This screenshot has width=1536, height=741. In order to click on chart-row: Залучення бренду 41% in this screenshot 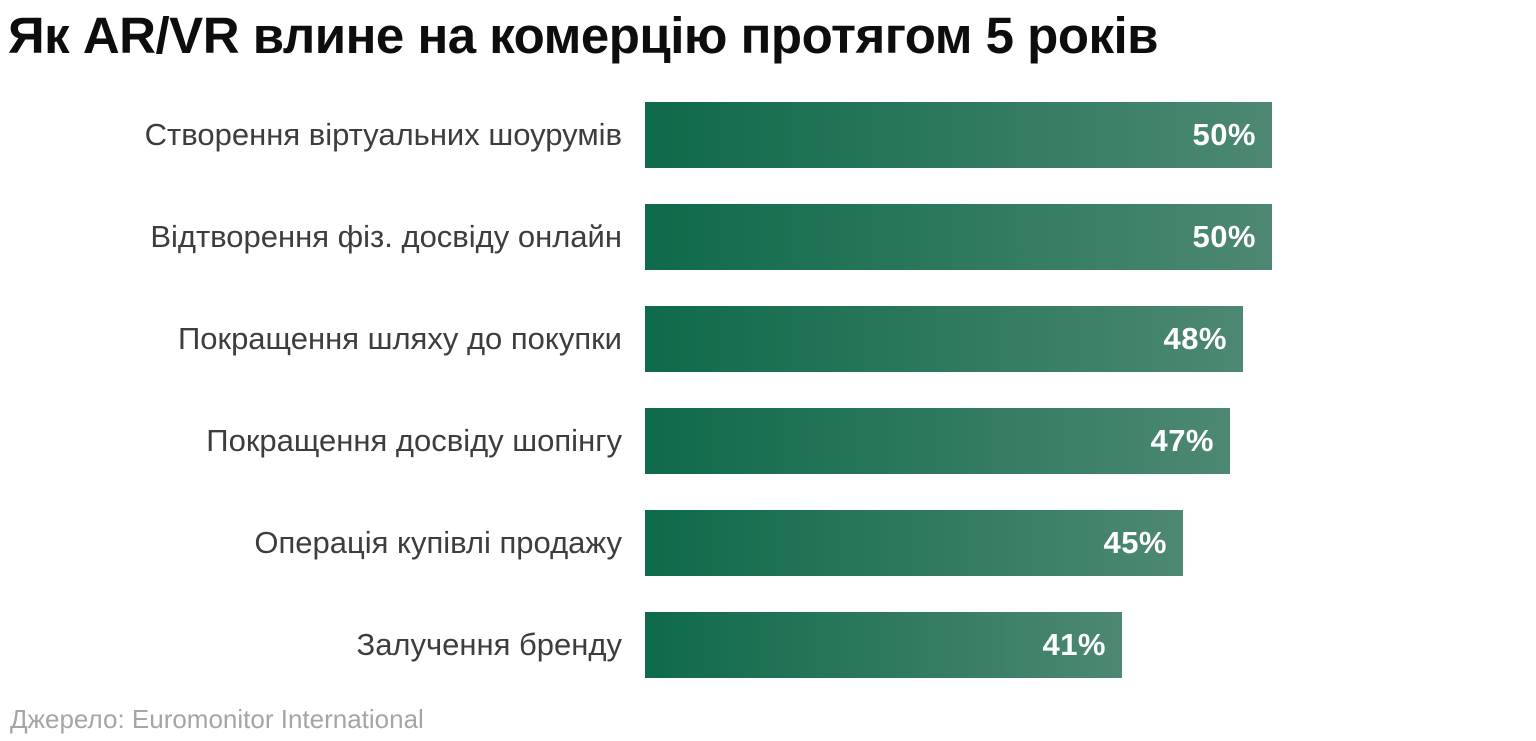, I will do `click(768, 645)`.